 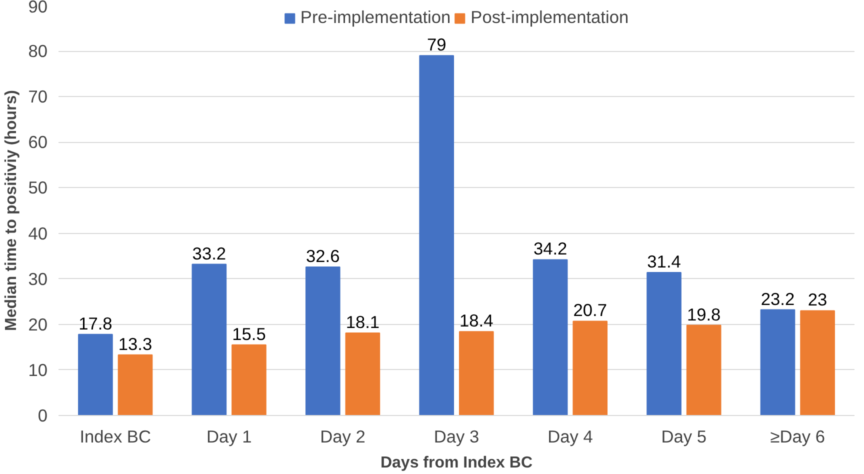 What do you see at coordinates (229, 436) in the screenshot?
I see `x-tick-label: Day 1` at bounding box center [229, 436].